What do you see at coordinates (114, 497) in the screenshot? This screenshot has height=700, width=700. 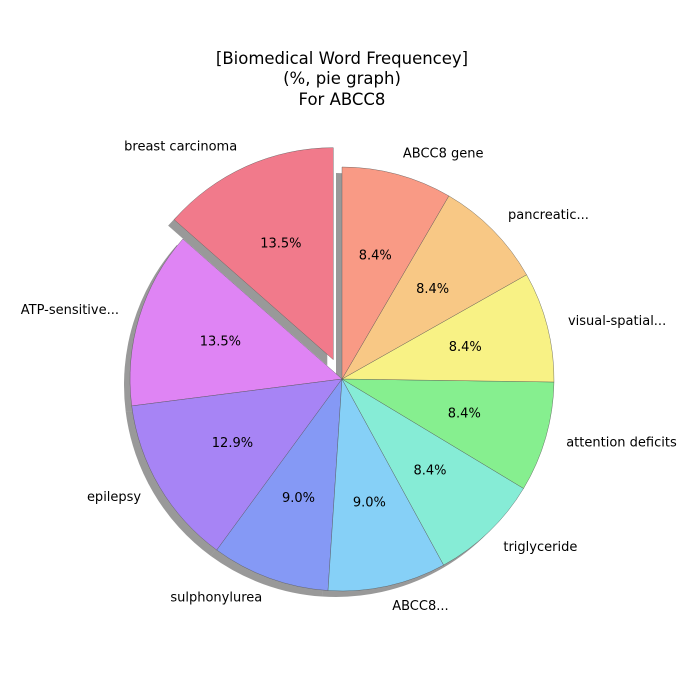 I see `slice-label-epilepsy: epilepsy` at bounding box center [114, 497].